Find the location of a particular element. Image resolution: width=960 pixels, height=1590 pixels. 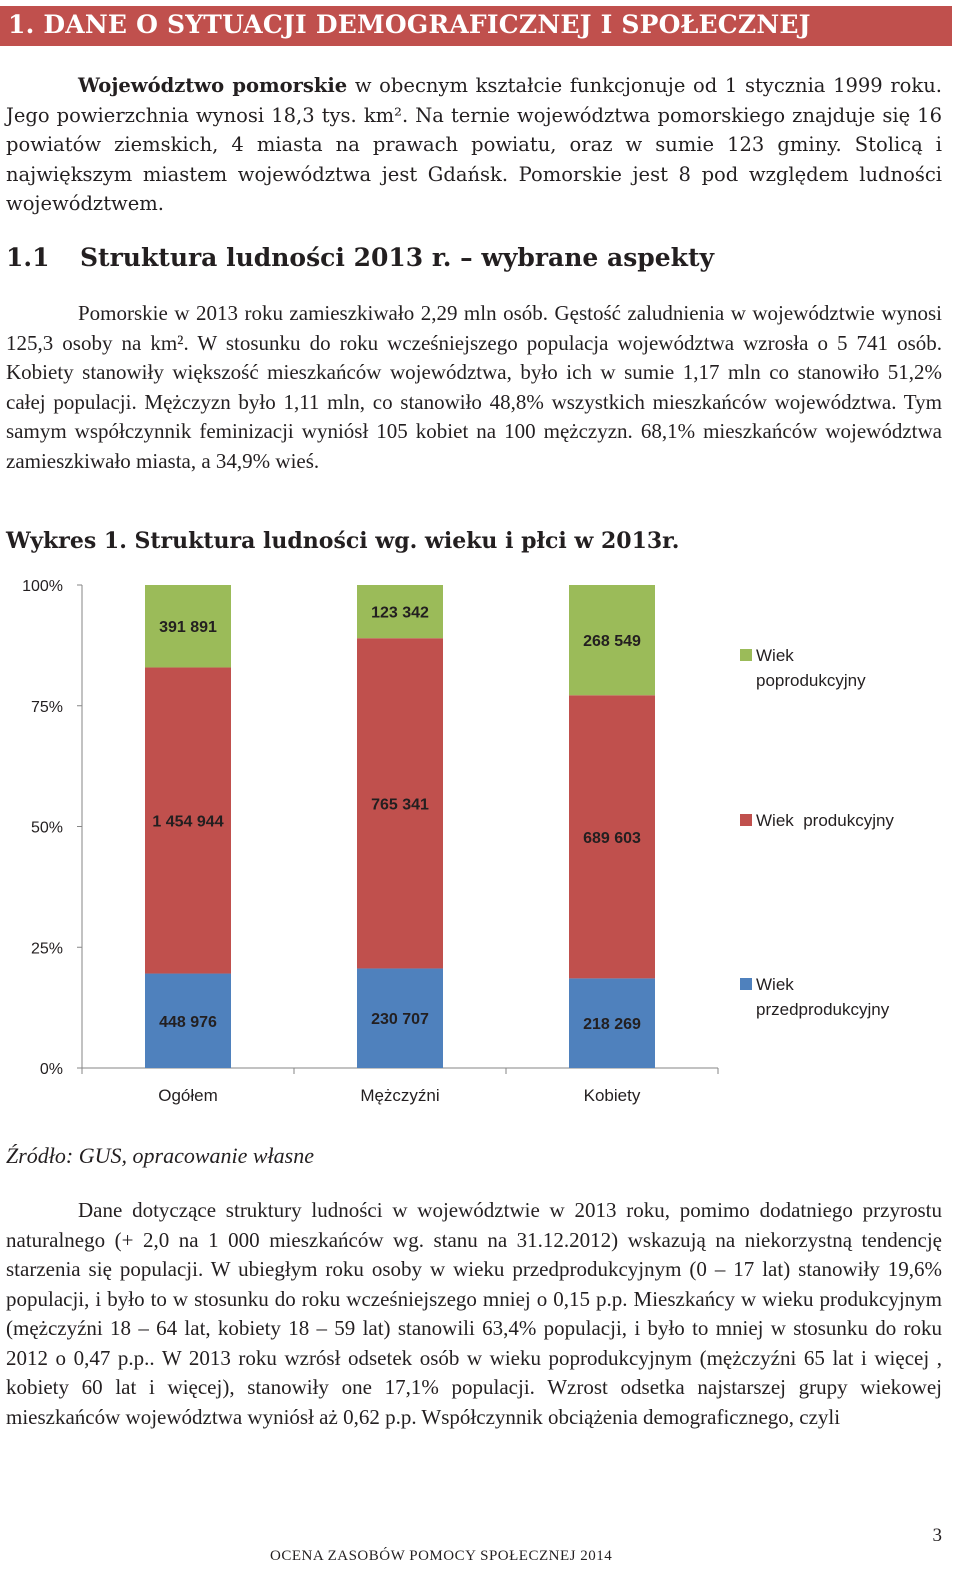

category-label: Mężczyźni is located at coordinates (399, 1095).